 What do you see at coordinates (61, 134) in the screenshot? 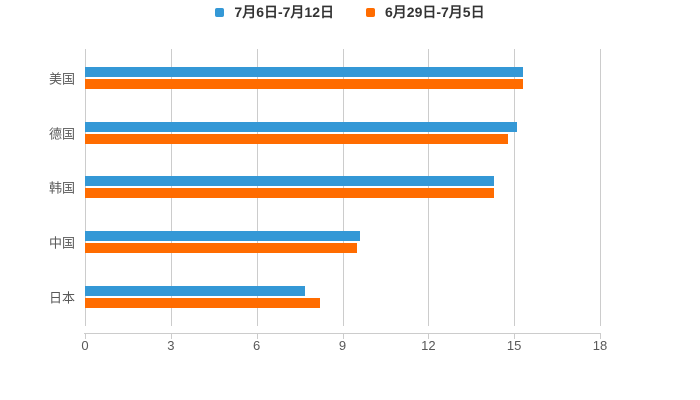
I see `y-axis-category-label: 德国` at bounding box center [61, 134].